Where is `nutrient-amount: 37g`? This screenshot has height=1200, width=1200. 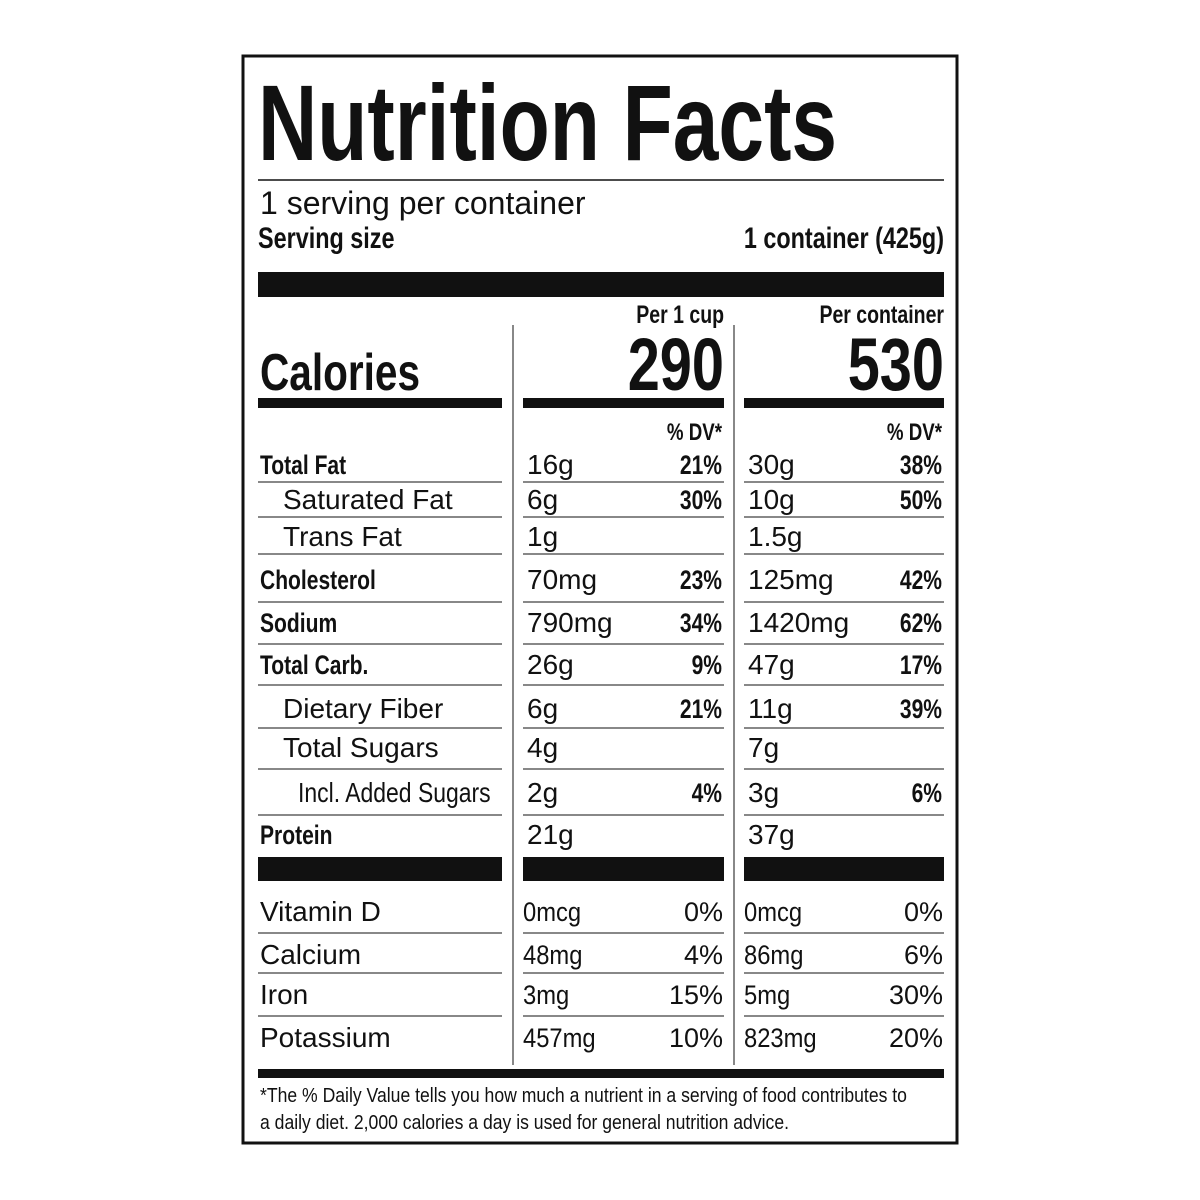
nutrient-amount: 37g is located at coordinates (771, 834).